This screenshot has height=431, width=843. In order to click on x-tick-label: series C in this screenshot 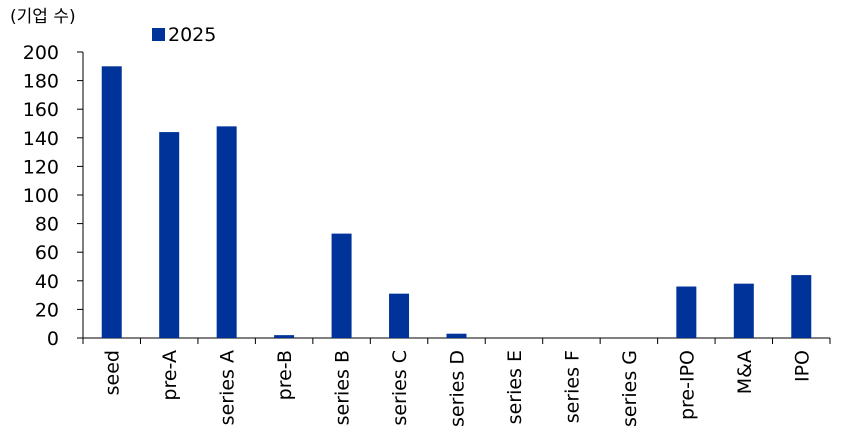, I will do `click(400, 388)`.